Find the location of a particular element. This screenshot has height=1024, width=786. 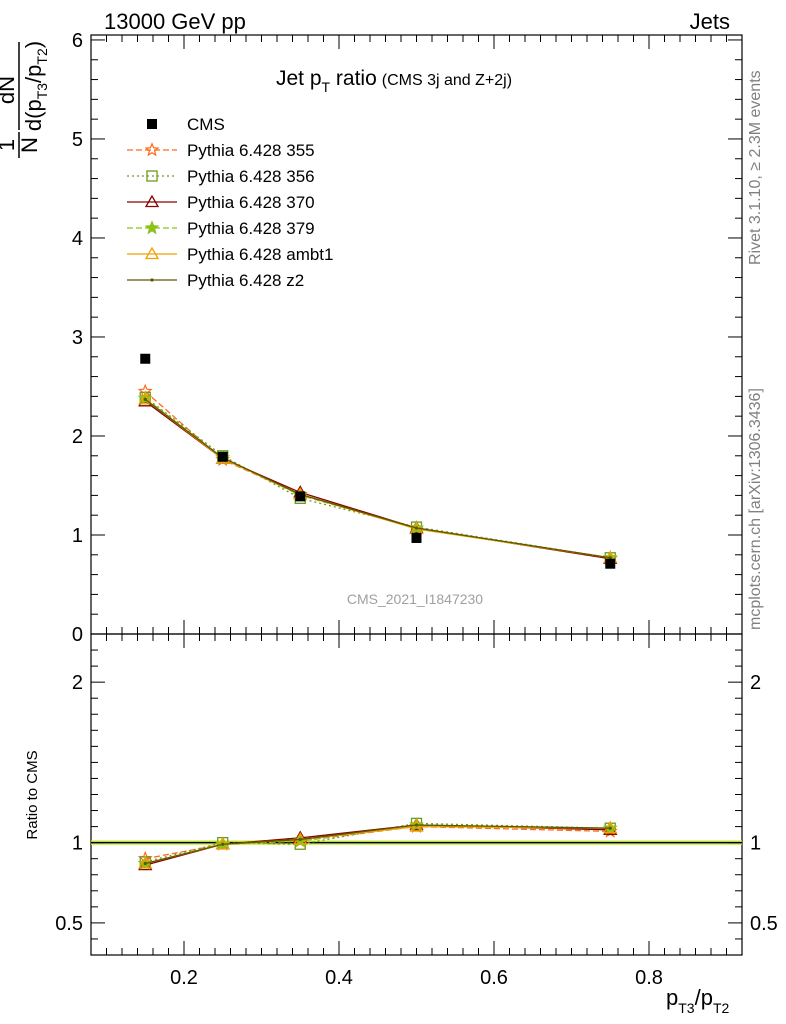

chart-title: Jet pT ratio (CMS 3j and Z+2j) is located at coordinates (394, 81).